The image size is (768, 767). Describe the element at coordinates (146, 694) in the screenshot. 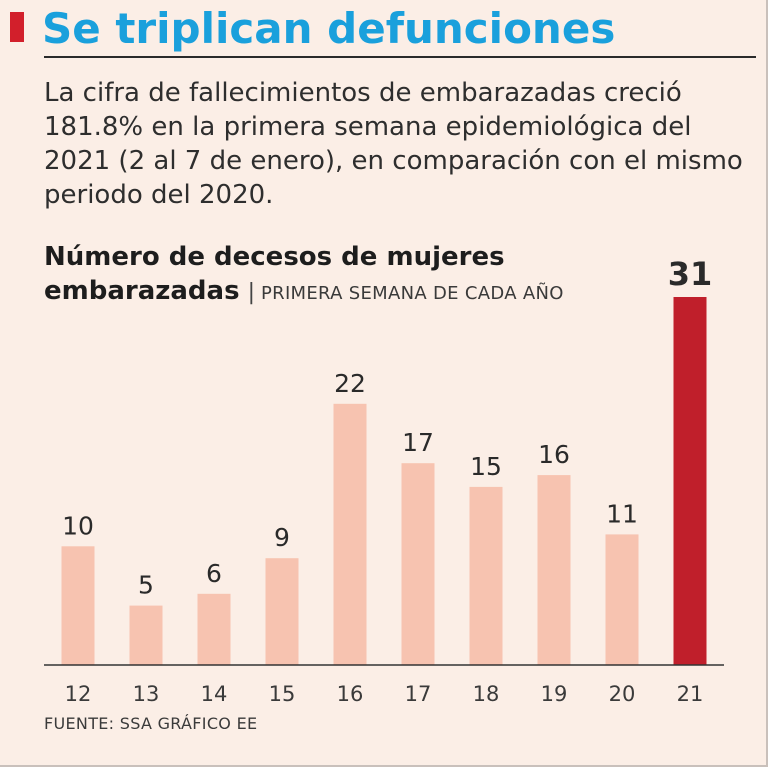

I see `x-tick-label: 13` at that location.